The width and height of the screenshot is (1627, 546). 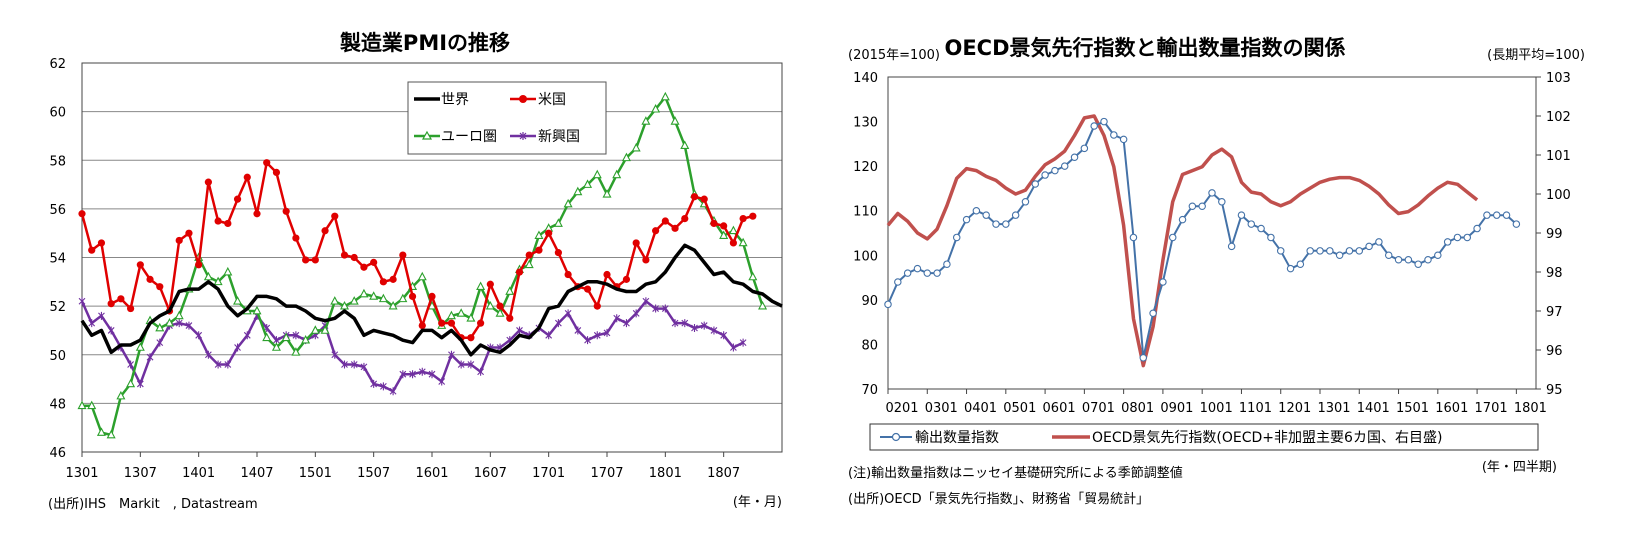 I want to click on right-left-y-tick-labels: 70 80 90 100 110 120 130 140, so click(x=865, y=234).